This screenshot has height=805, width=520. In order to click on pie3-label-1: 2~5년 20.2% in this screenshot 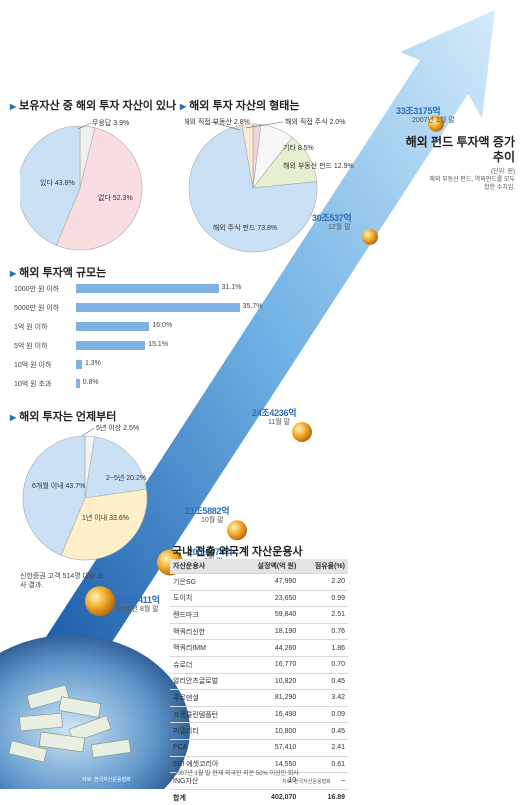, I will do `click(126, 477)`.